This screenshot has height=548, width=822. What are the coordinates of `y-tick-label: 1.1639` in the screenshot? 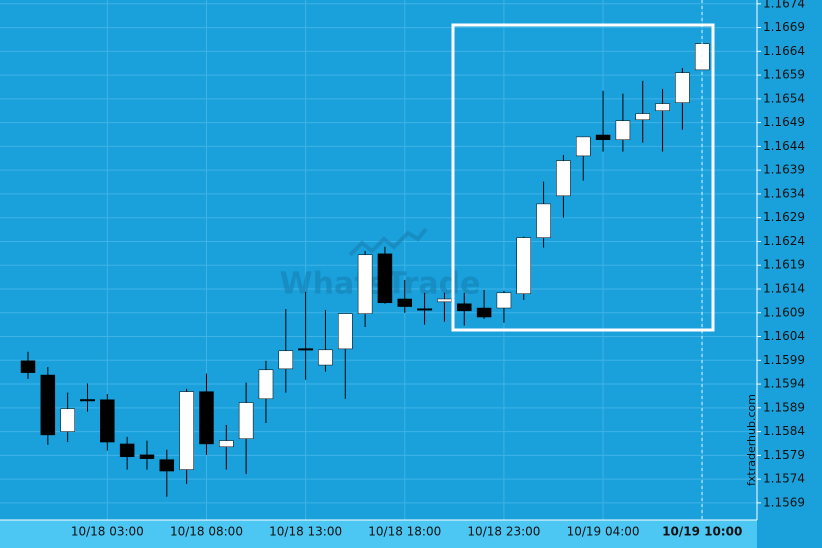 It's located at (784, 170).